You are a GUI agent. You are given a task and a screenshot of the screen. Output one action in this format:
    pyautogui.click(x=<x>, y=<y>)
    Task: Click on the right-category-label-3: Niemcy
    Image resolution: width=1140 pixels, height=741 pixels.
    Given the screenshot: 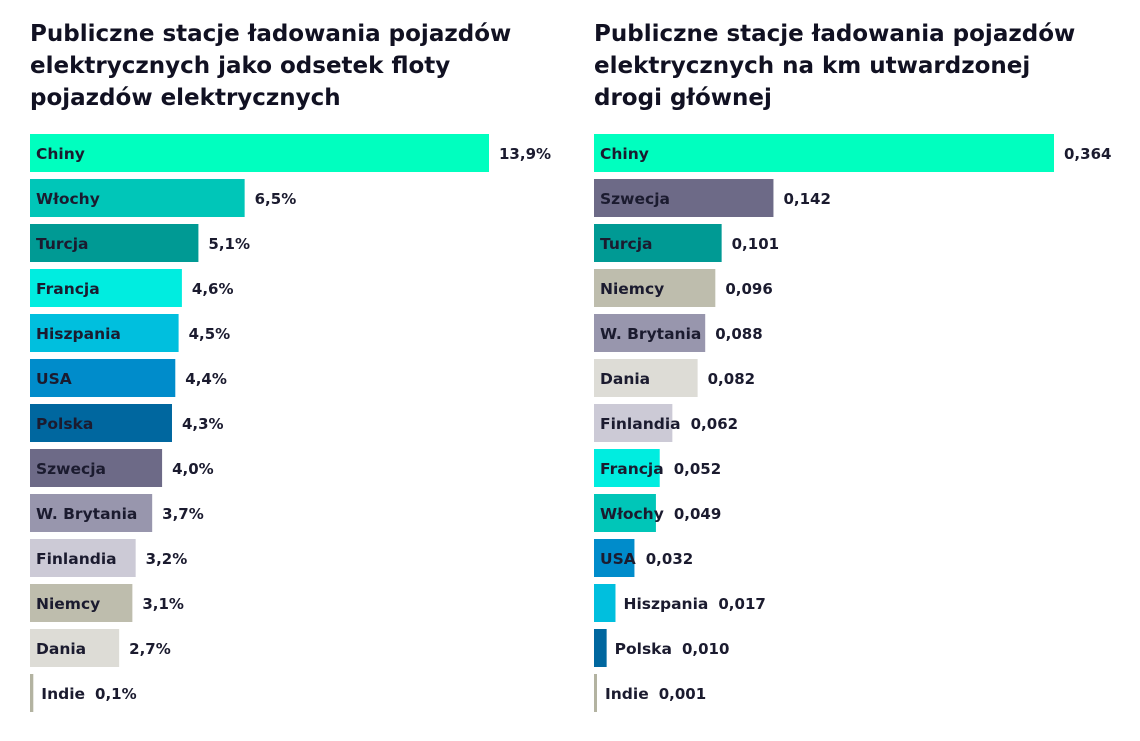 What is the action you would take?
    pyautogui.click(x=632, y=289)
    